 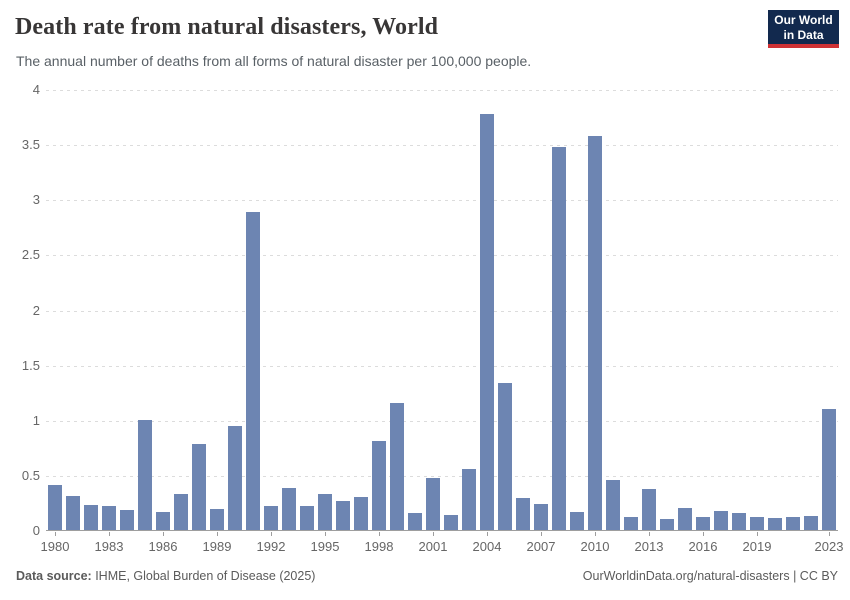 What do you see at coordinates (127, 520) in the screenshot?
I see `bar-1984` at bounding box center [127, 520].